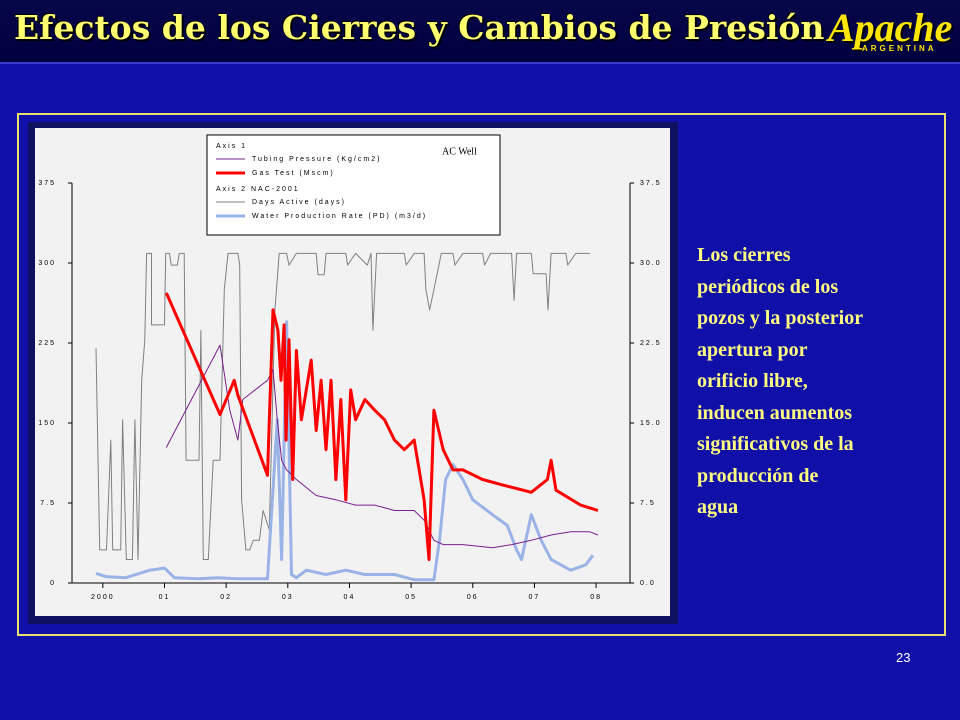 The height and width of the screenshot is (720, 960). Describe the element at coordinates (258, 189) in the screenshot. I see `legend-group: Axis 2 NAC-2001` at that location.